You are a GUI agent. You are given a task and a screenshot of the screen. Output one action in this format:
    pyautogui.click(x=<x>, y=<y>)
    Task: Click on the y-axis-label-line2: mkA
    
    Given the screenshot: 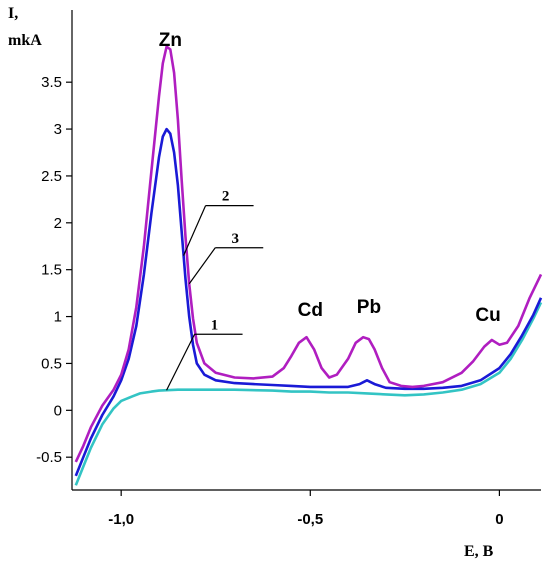 What is the action you would take?
    pyautogui.click(x=25, y=40)
    